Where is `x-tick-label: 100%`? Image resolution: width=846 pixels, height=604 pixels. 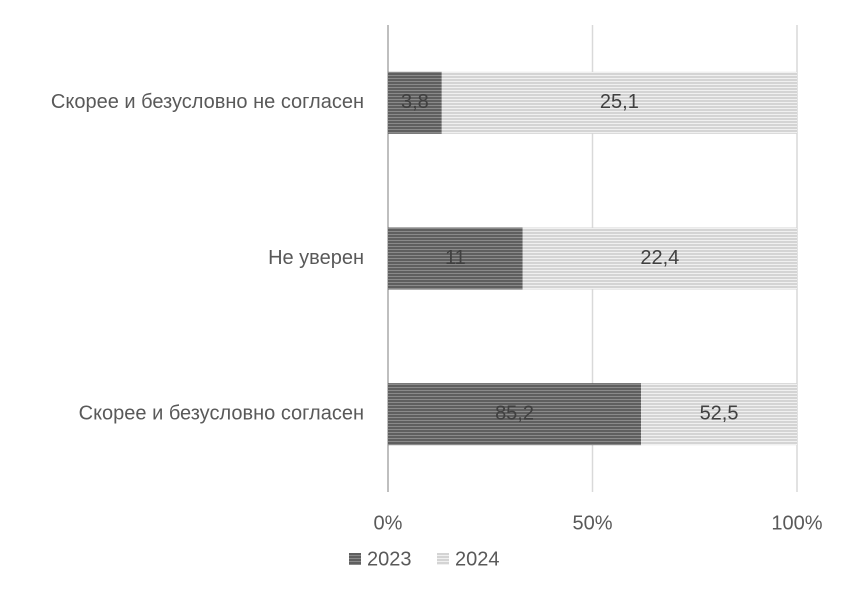
x-tick-label: 100% is located at coordinates (796, 523).